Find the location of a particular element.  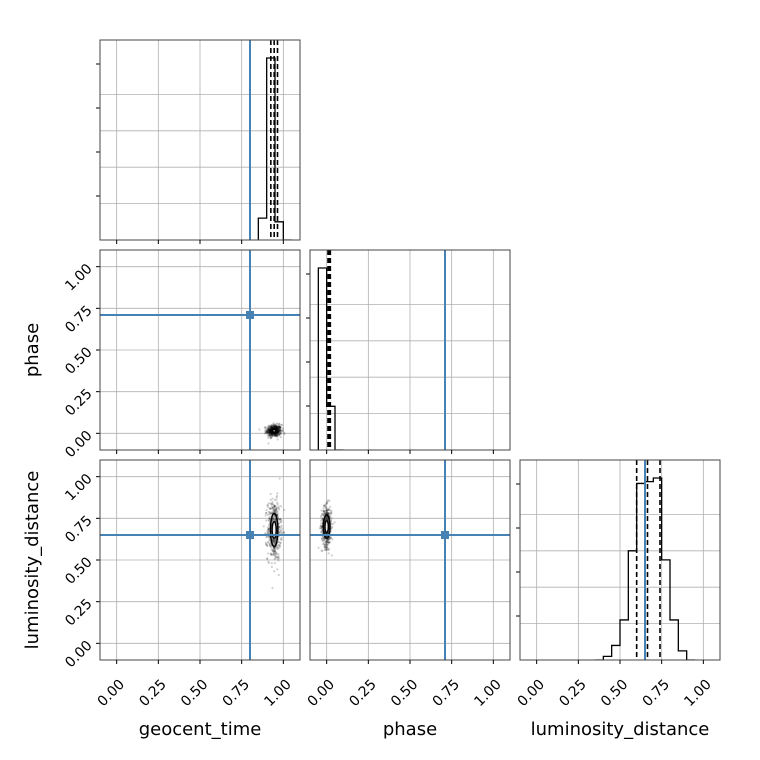

x-tick-label: 0.50 is located at coordinates (614, 693).